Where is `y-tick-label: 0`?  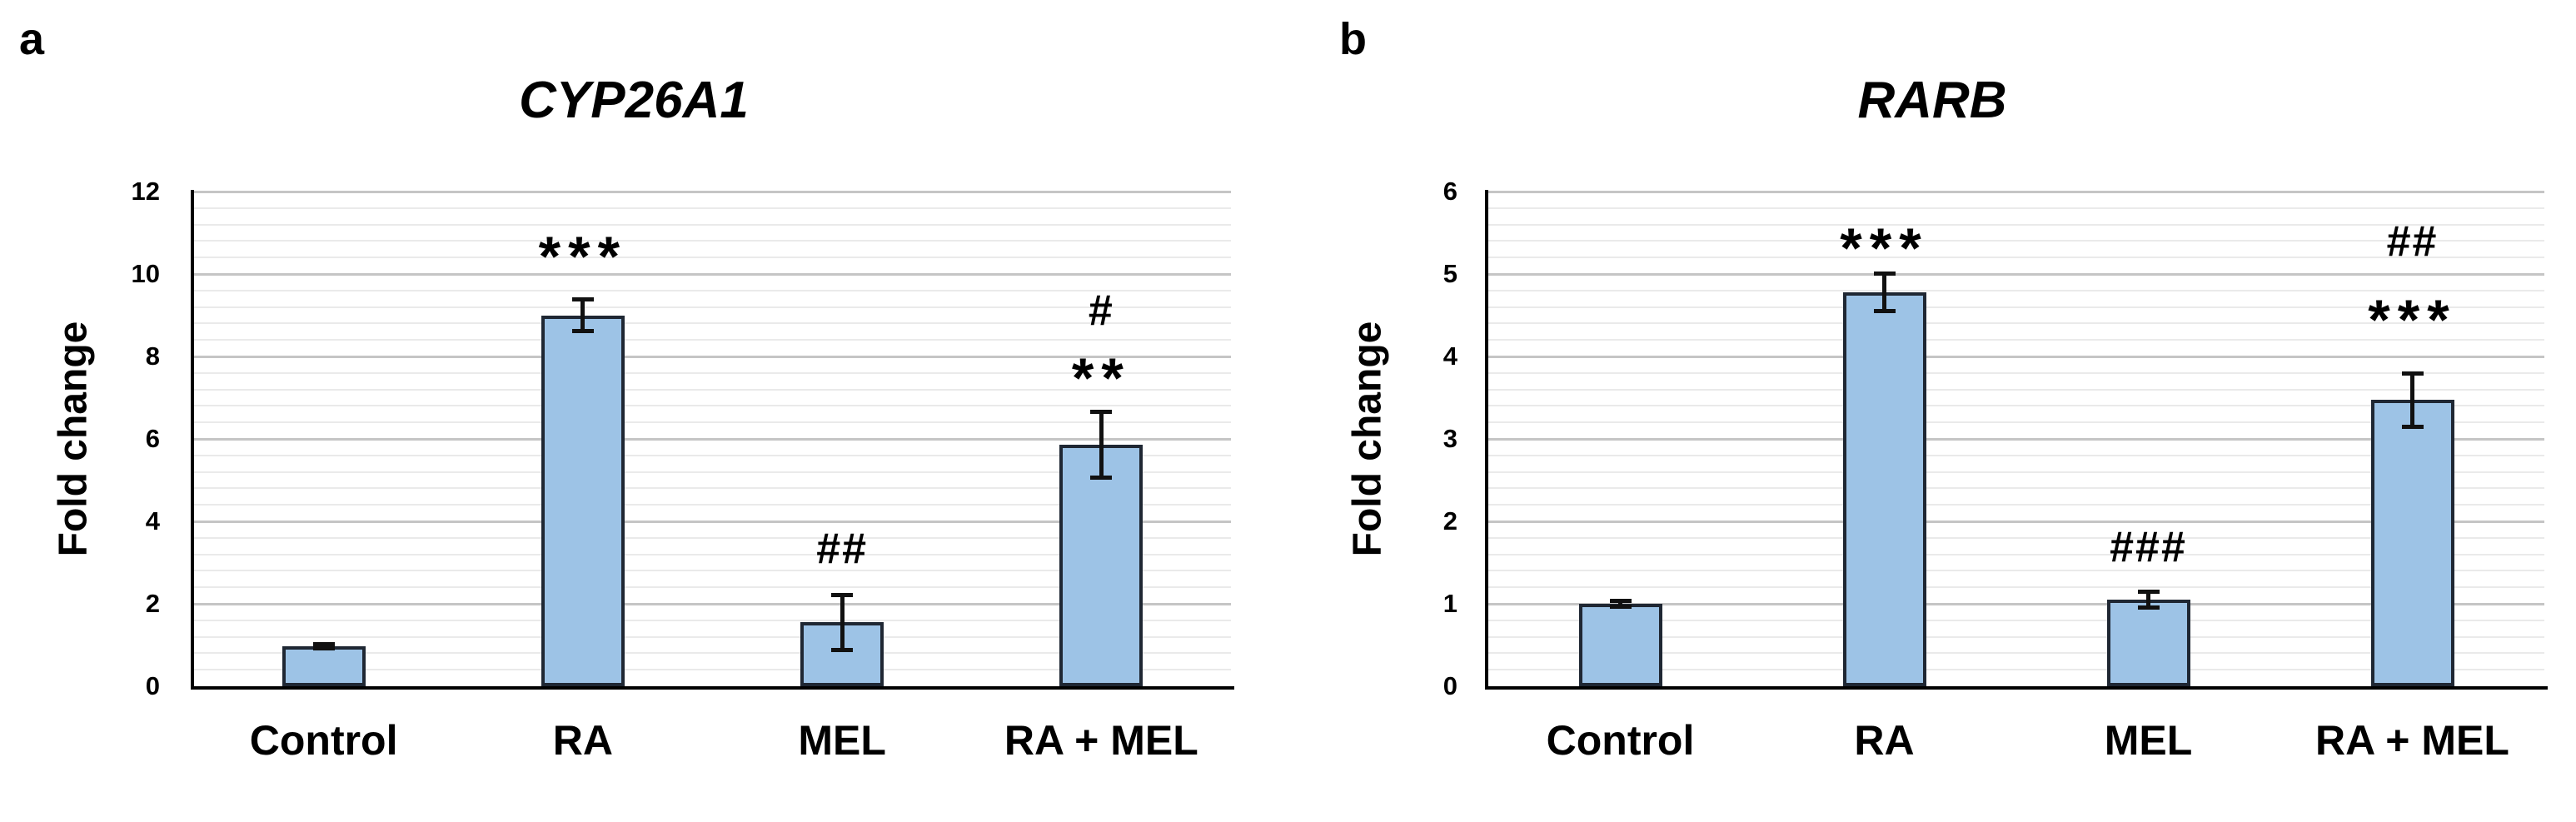 y-tick-label: 0 is located at coordinates (153, 685).